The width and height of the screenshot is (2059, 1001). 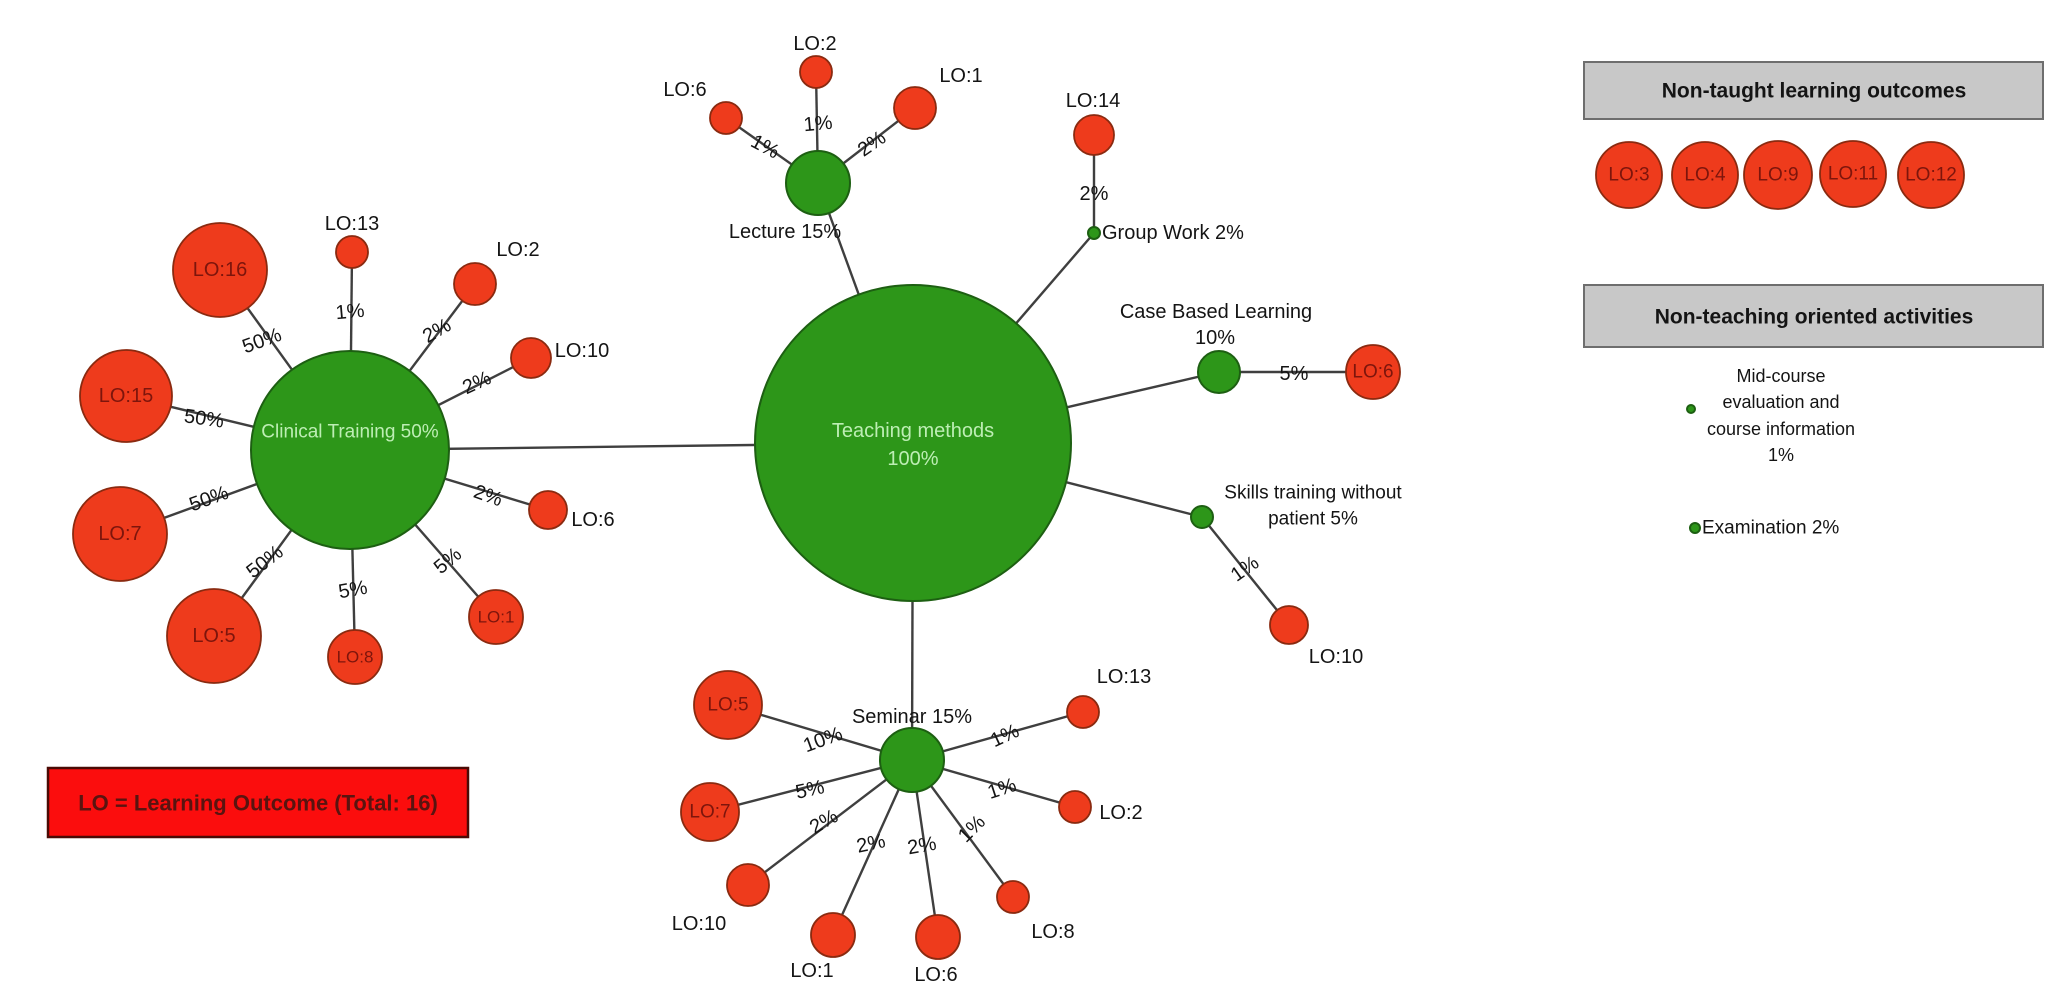 What do you see at coordinates (531, 358) in the screenshot?
I see `clinical-lo10-circle` at bounding box center [531, 358].